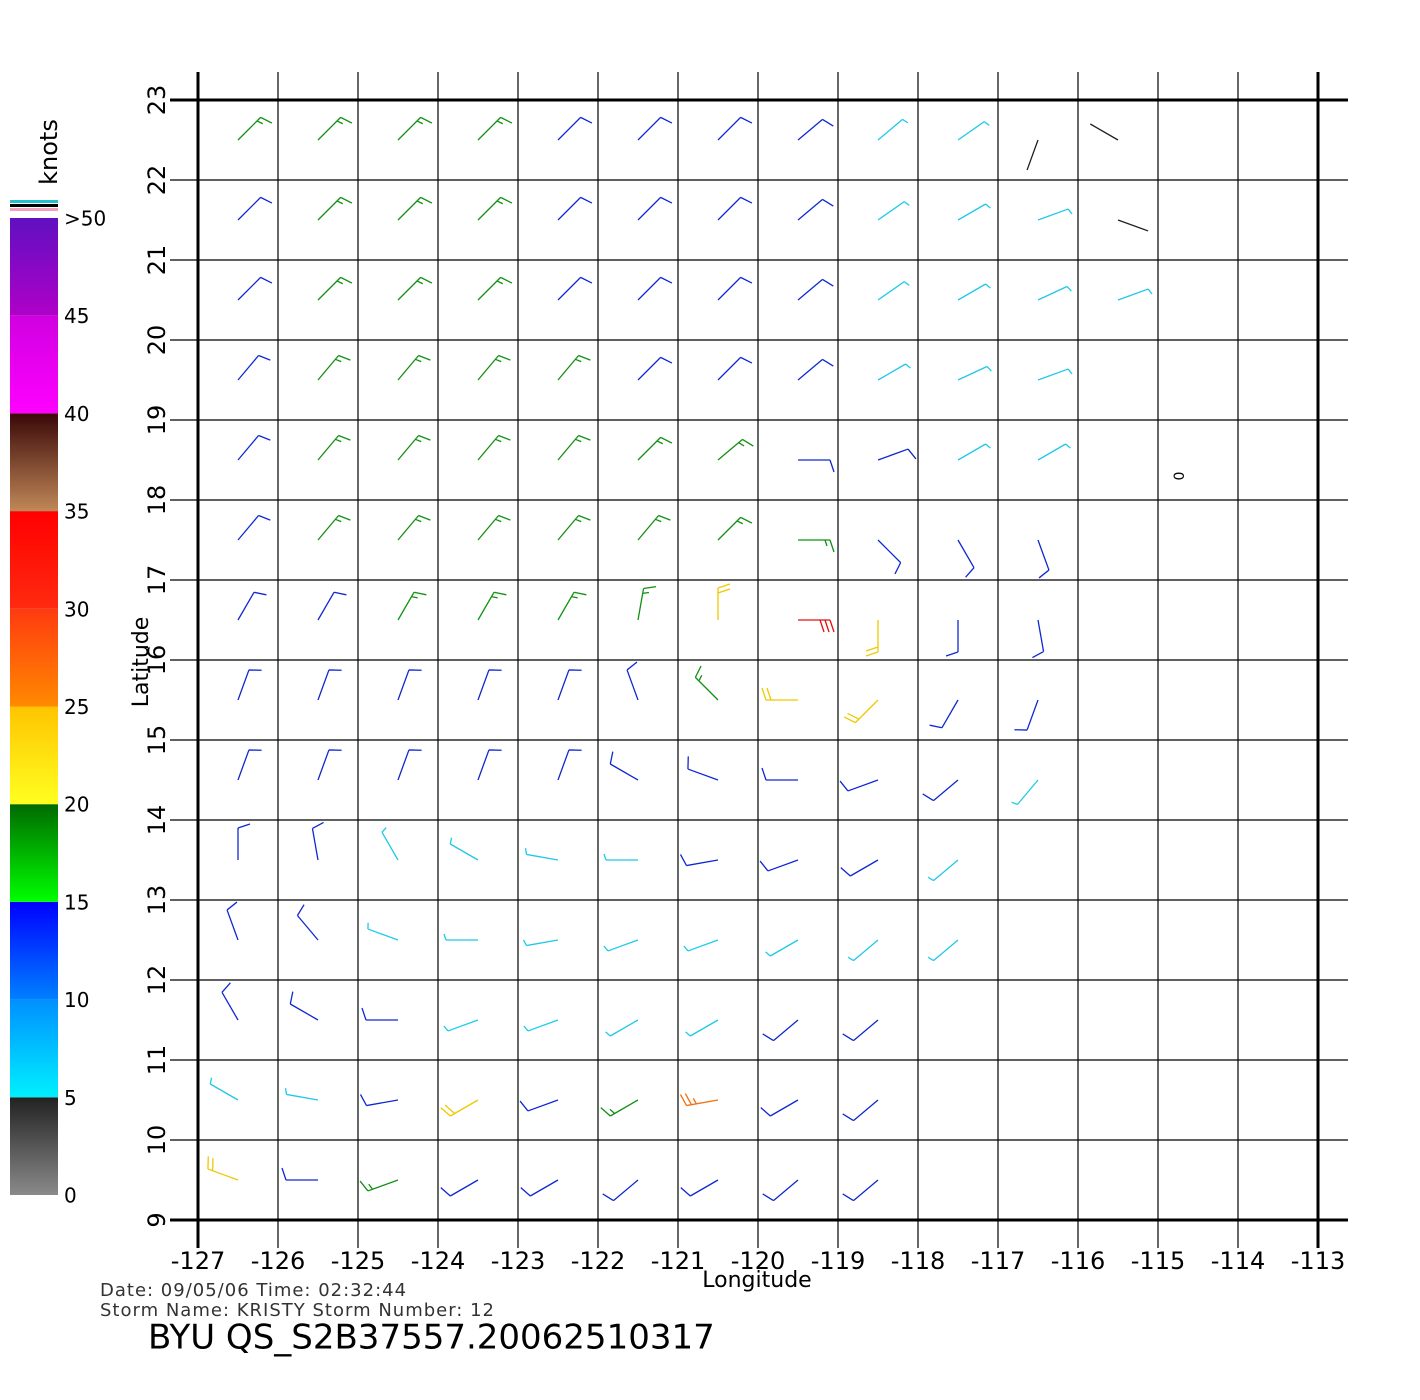 The width and height of the screenshot is (1420, 1400). What do you see at coordinates (76, 414) in the screenshot?
I see `colorbar-tick-label: 40` at bounding box center [76, 414].